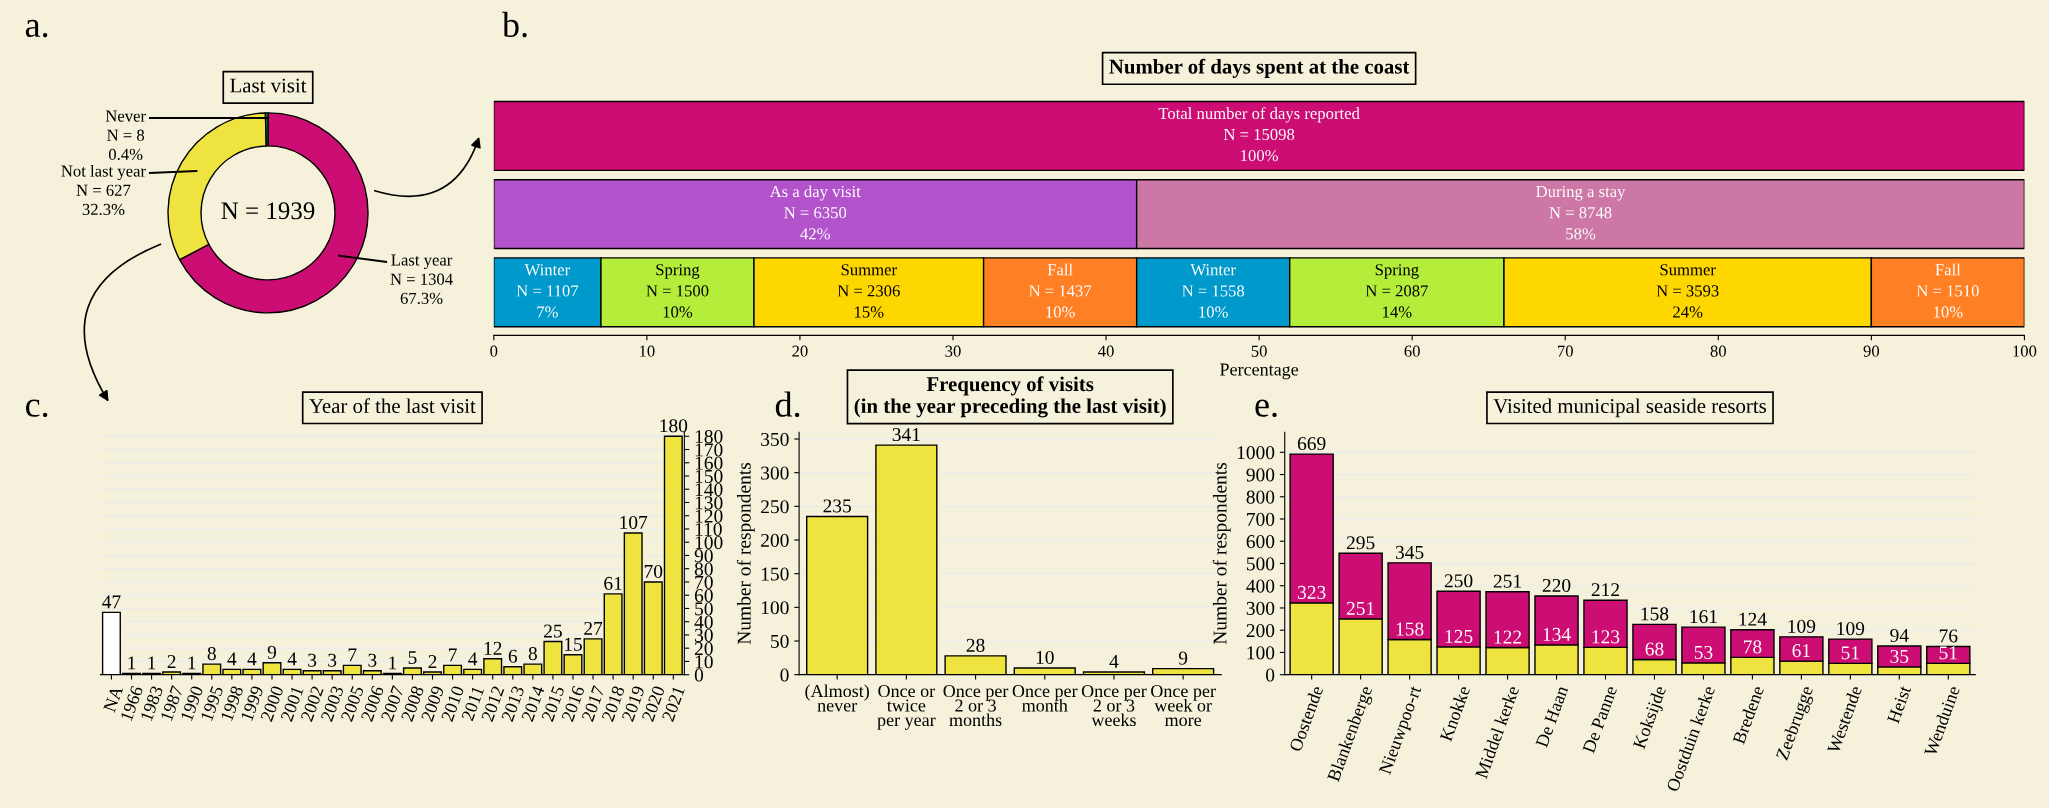 This screenshot has height=808, width=2049. What do you see at coordinates (547, 291) in the screenshot?
I see `annotation: N = 1107` at bounding box center [547, 291].